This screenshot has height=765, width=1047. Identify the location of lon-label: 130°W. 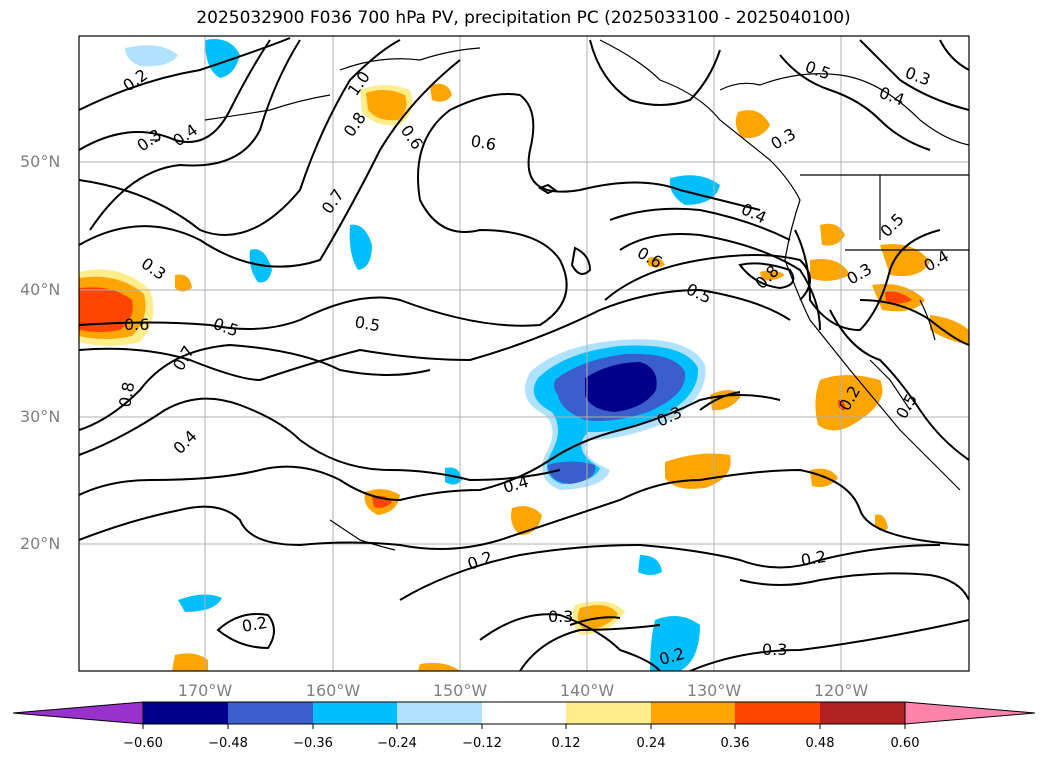
(714, 690).